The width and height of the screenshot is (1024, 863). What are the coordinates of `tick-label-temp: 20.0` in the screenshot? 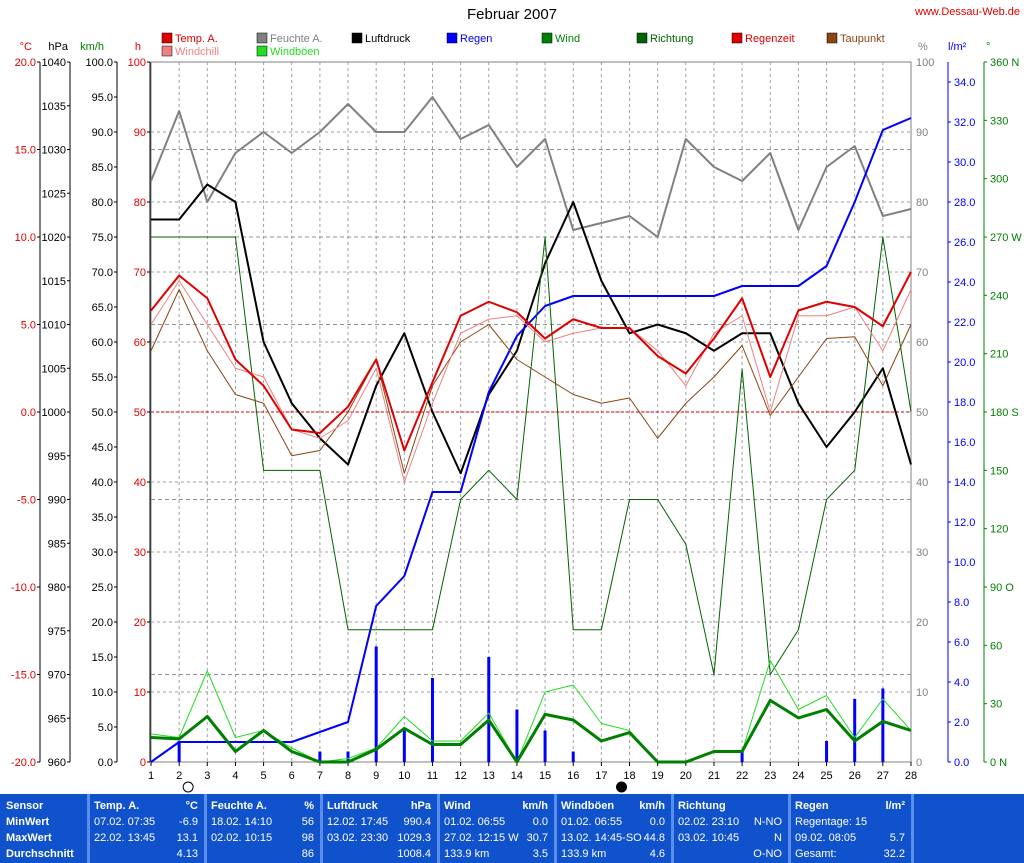 It's located at (25, 63).